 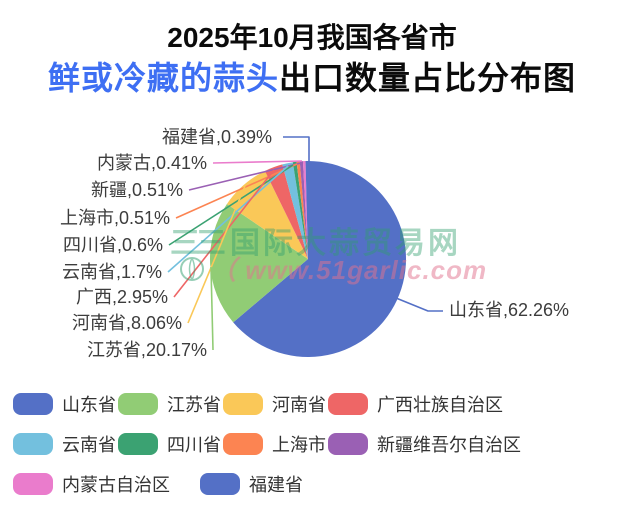 I want to click on chart-title-line1: 2025年10月我国各省市, so click(x=312, y=37).